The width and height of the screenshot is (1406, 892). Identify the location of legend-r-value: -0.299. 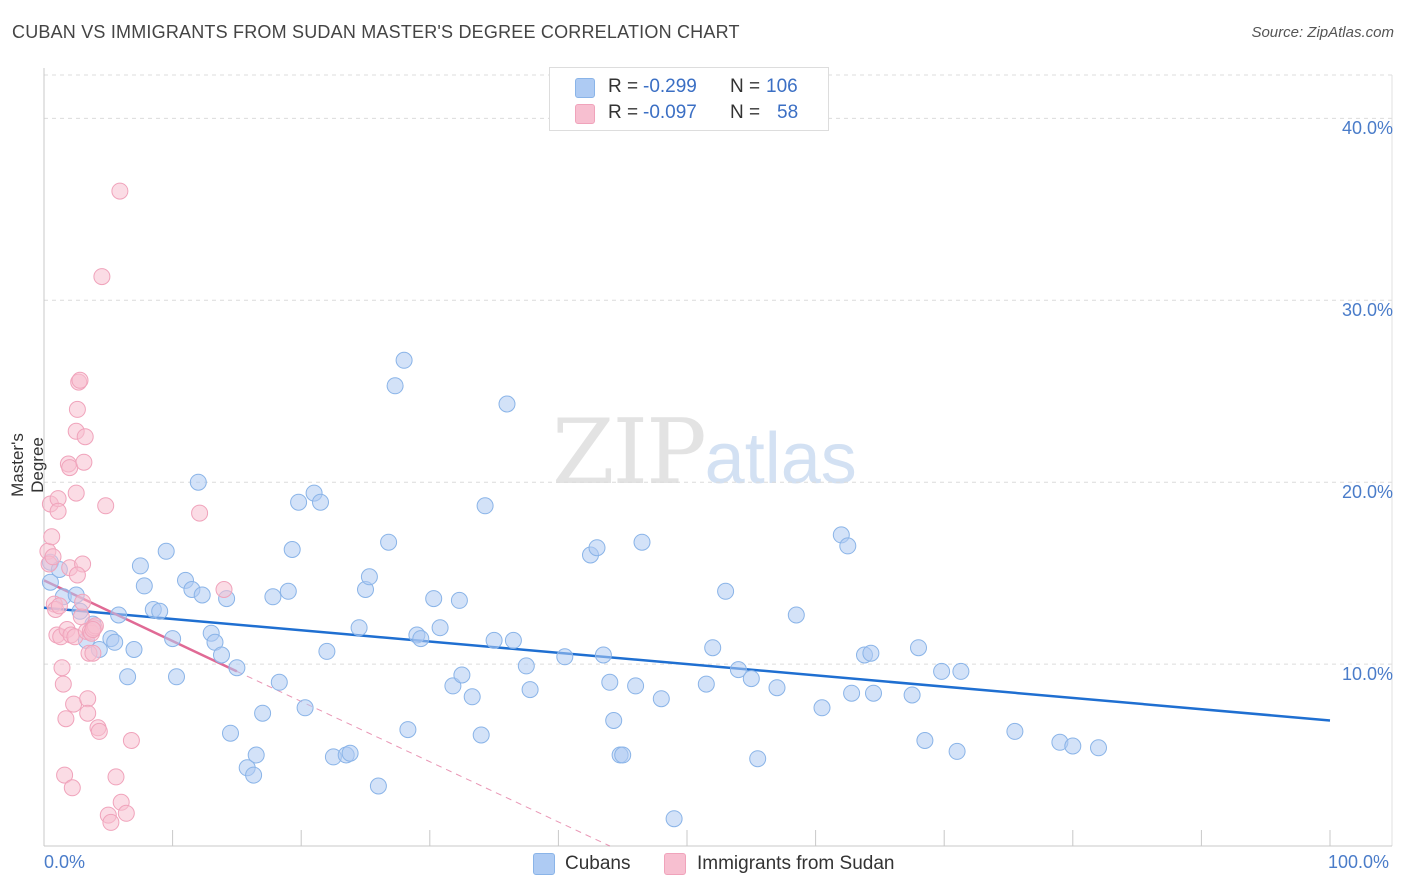
(670, 86).